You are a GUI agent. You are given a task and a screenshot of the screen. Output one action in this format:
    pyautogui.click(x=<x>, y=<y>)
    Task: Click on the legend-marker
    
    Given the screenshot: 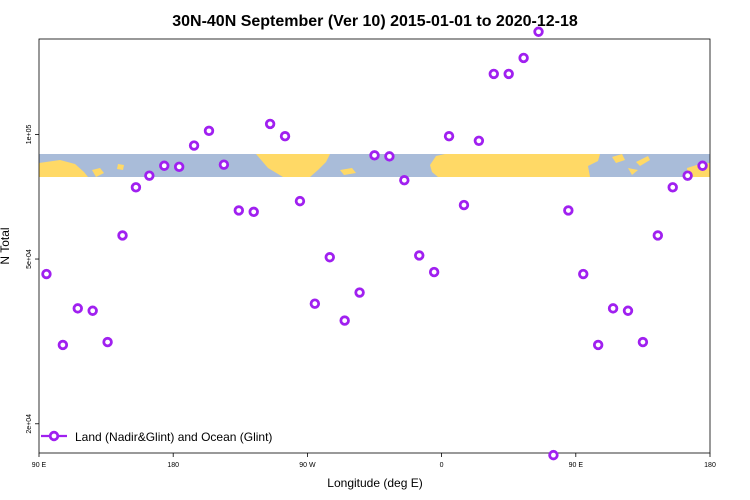 What is the action you would take?
    pyautogui.click(x=54, y=436)
    